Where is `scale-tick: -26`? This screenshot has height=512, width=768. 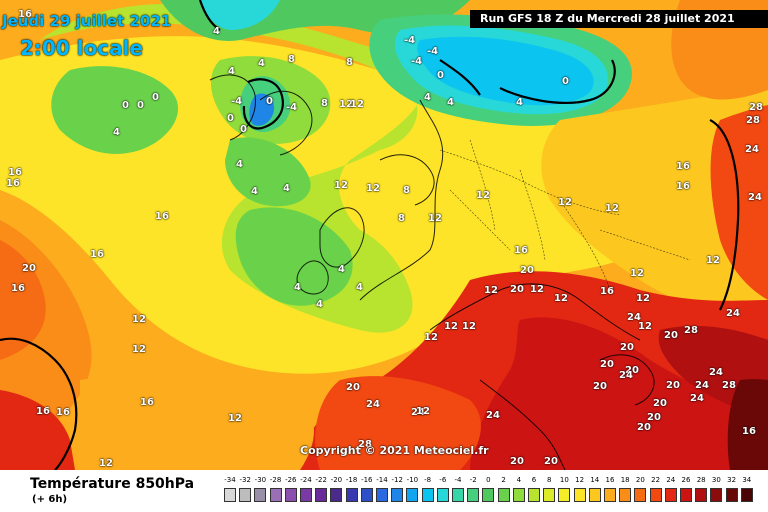
scale-tick: -26 is located at coordinates (291, 480).